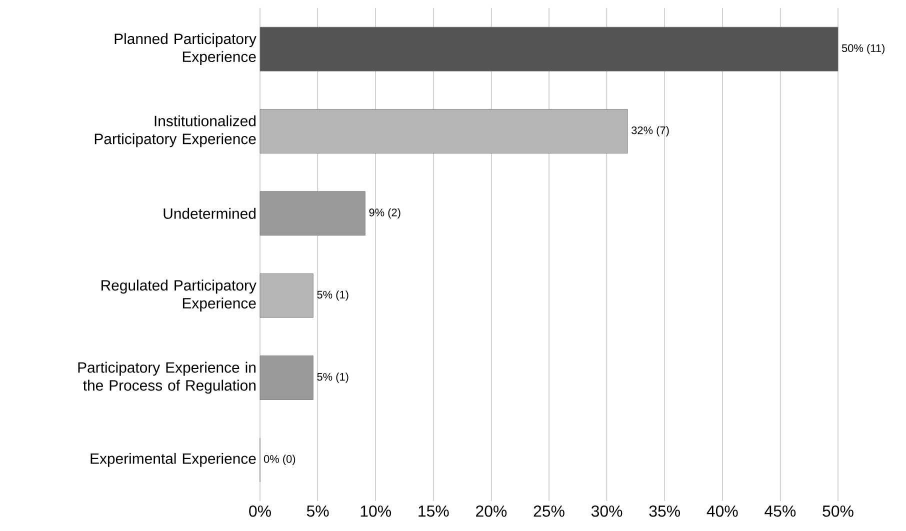 This screenshot has height=531, width=906. I want to click on data-label: 9% (2), so click(384, 213).